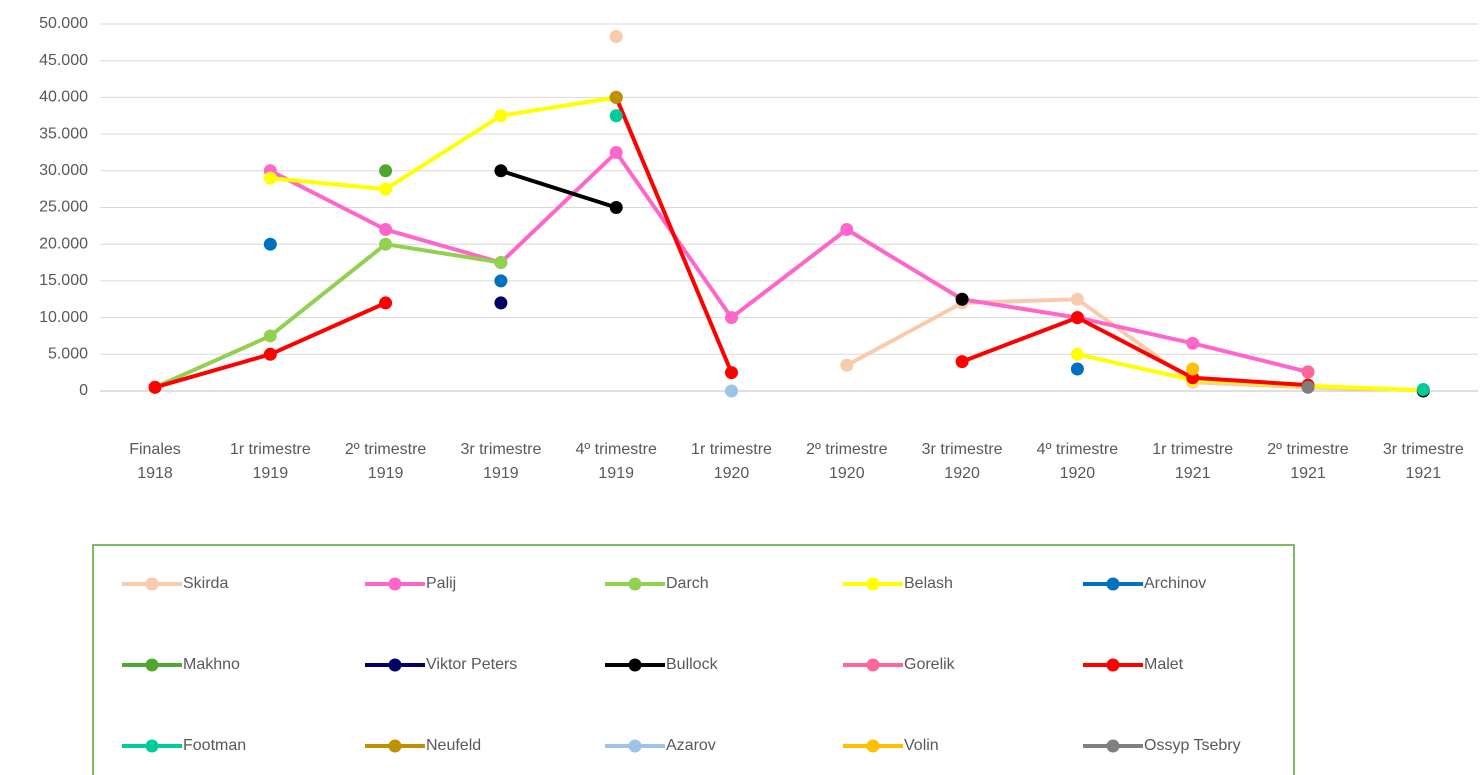 Image resolution: width=1484 pixels, height=775 pixels. Describe the element at coordinates (155, 461) in the screenshot. I see `x-tick-label: Finales 1918` at that location.